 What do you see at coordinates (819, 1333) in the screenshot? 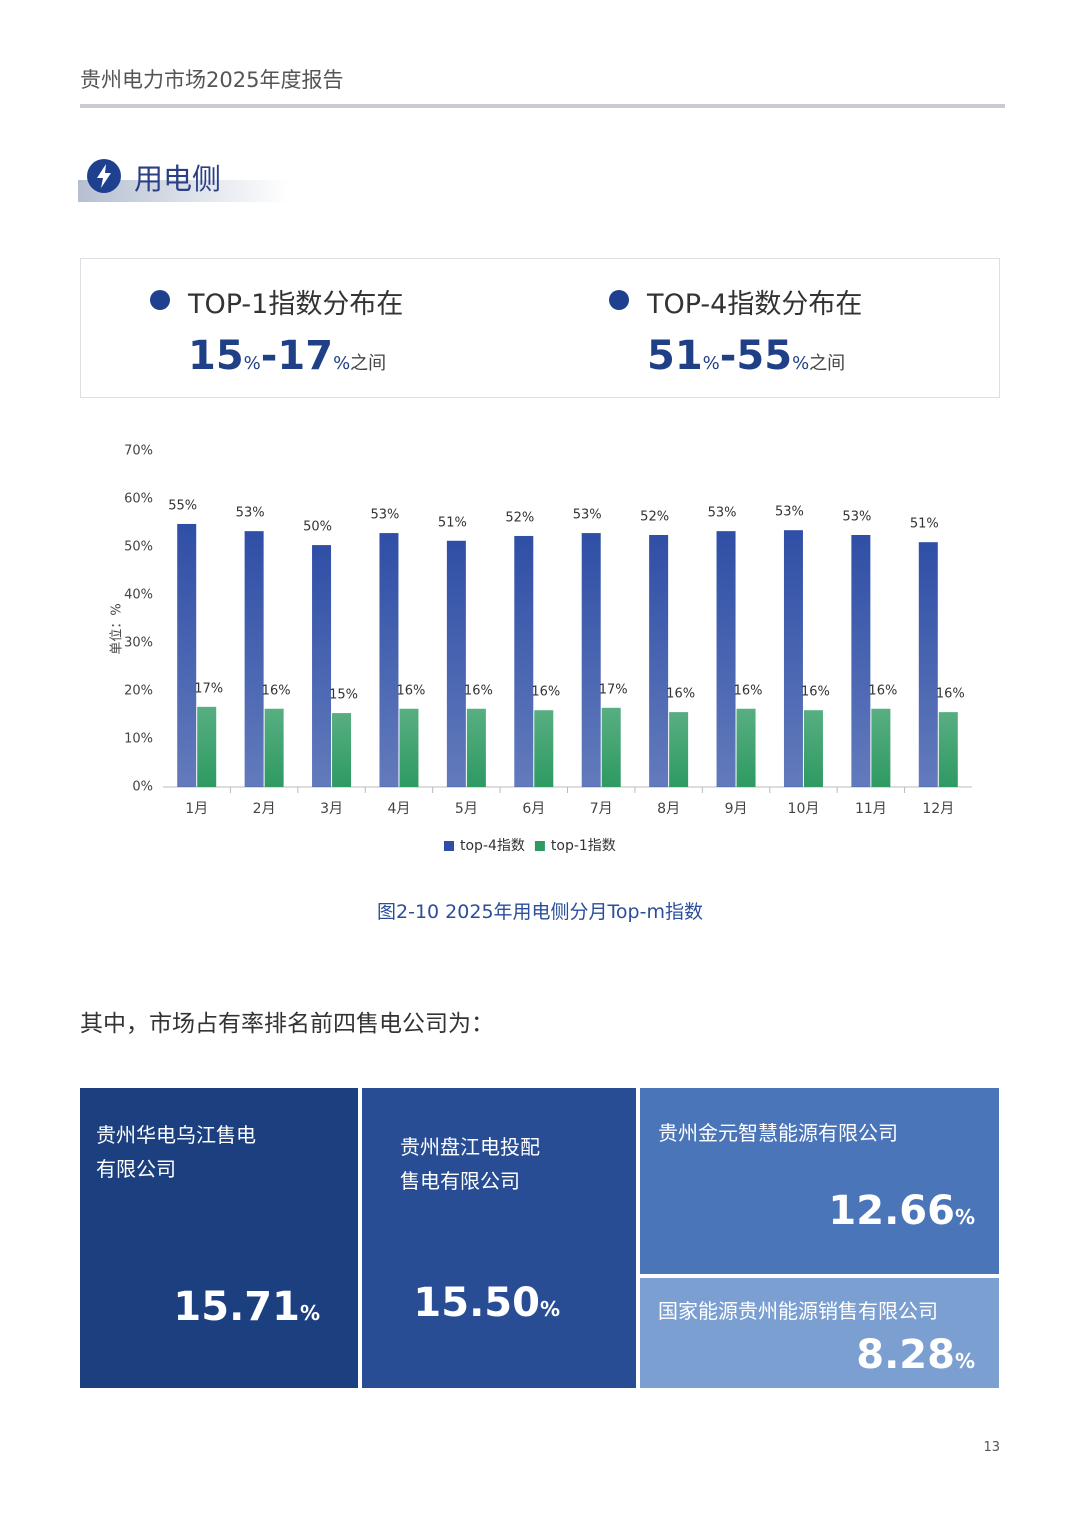
I see `company-tile: 国家能源贵州能源销售有限公司 8.28%` at bounding box center [819, 1333].